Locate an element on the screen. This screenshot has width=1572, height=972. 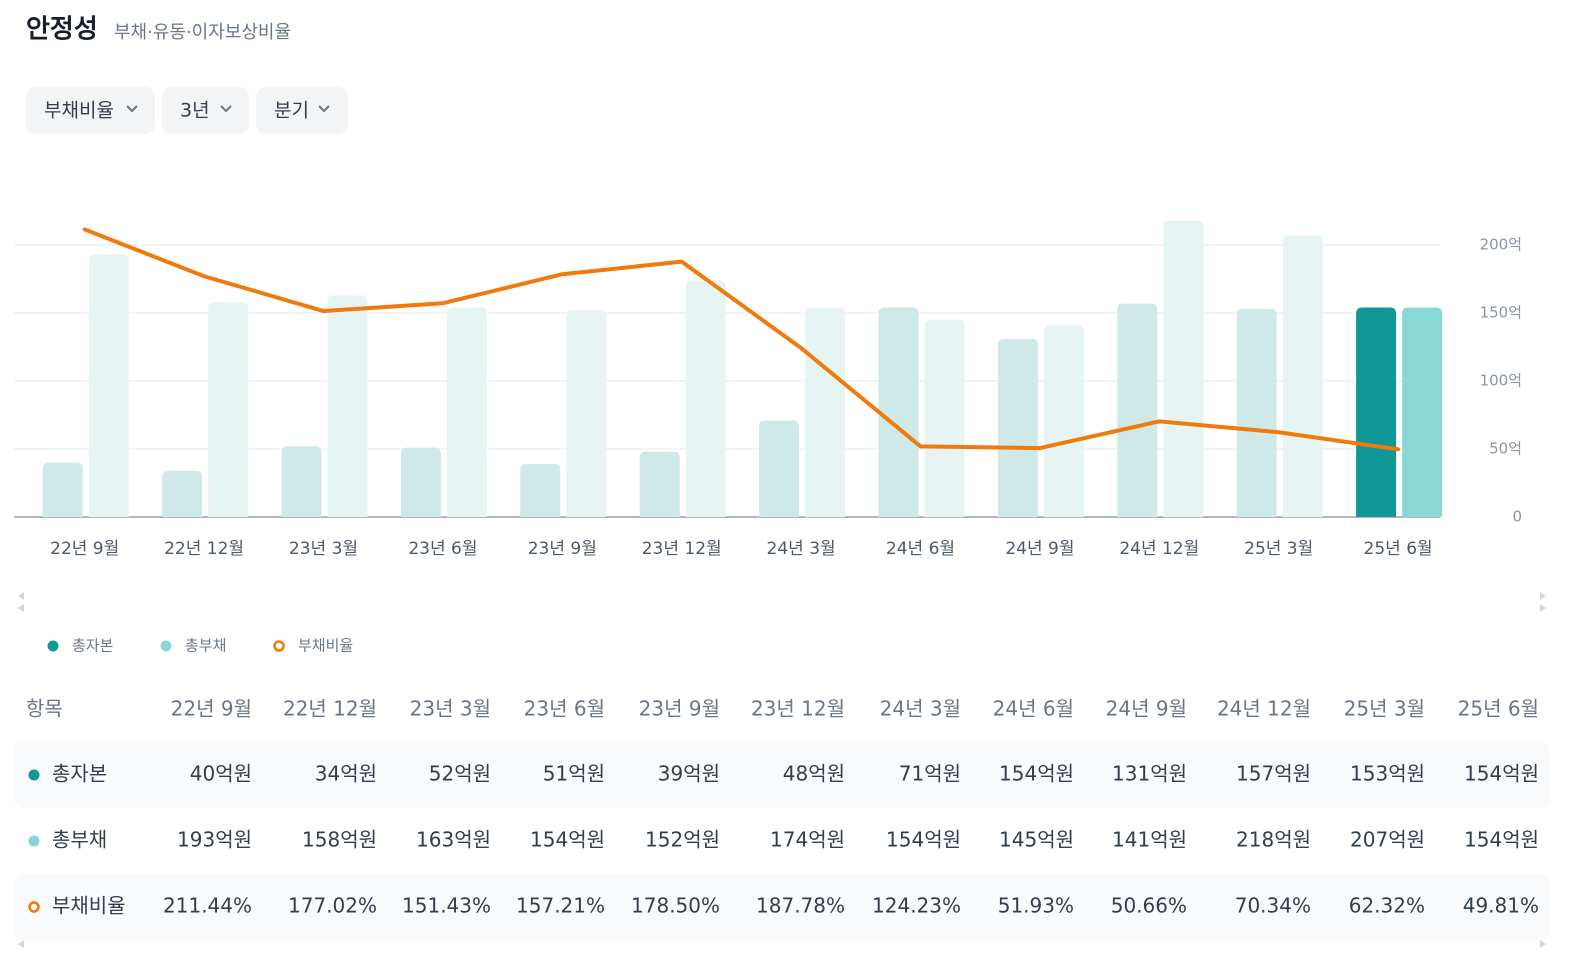
table-cell: 218억원 is located at coordinates (1273, 840).